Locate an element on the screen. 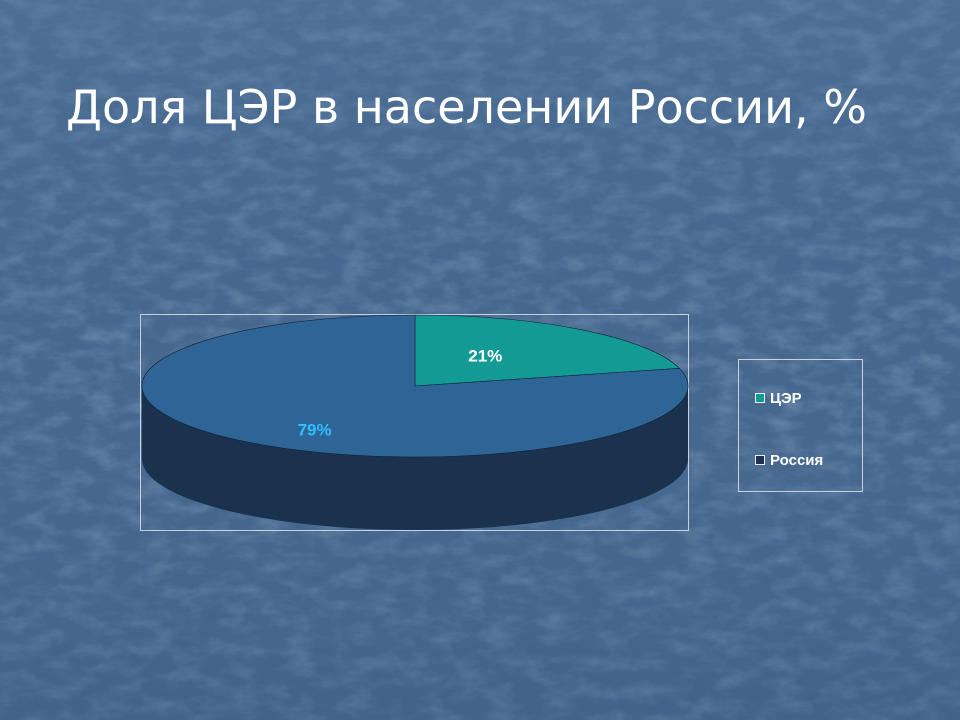 Image resolution: width=960 pixels, height=720 pixels. data-label-russia: 79% is located at coordinates (315, 430).